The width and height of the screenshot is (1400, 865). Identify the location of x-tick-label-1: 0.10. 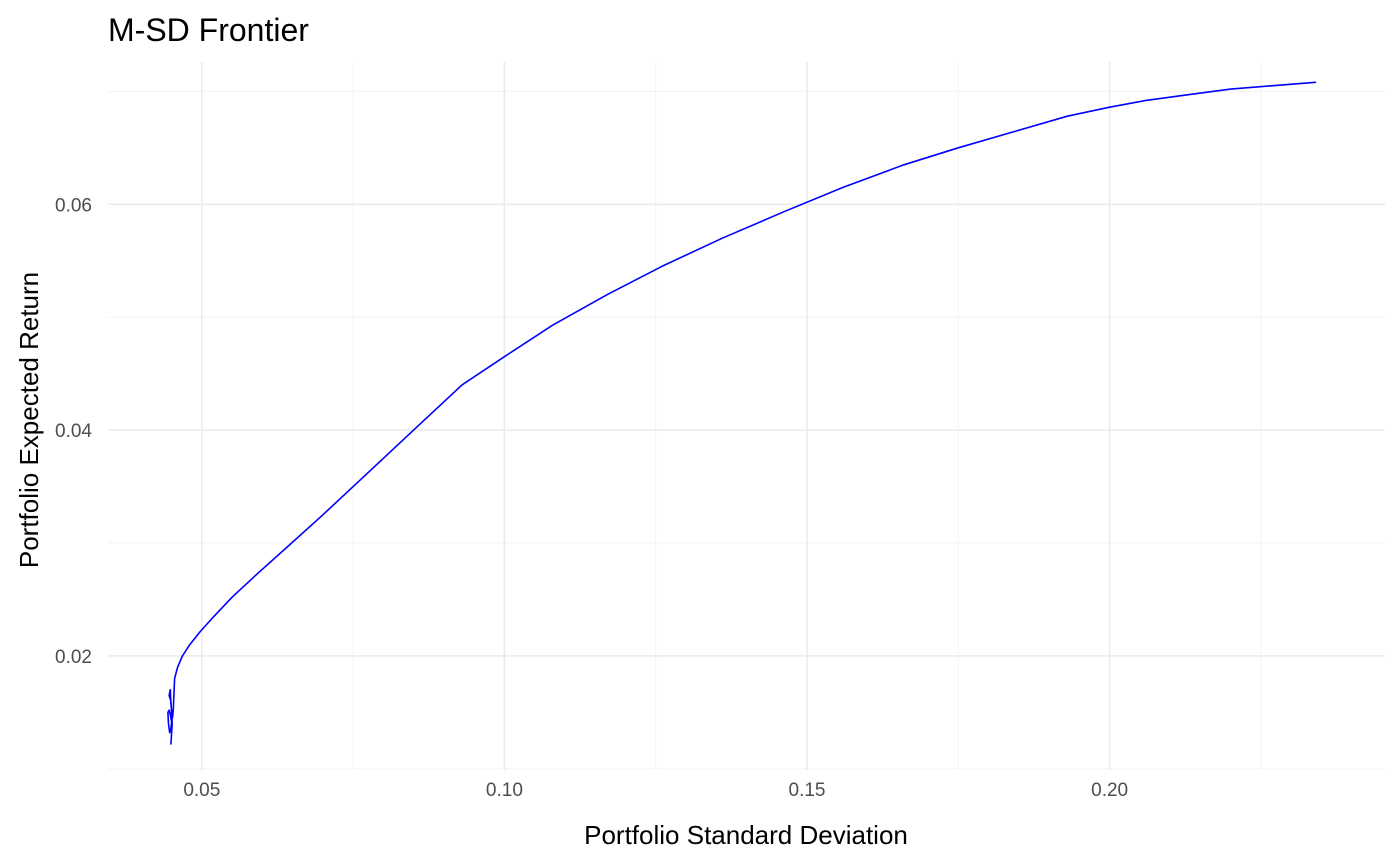
(504, 790).